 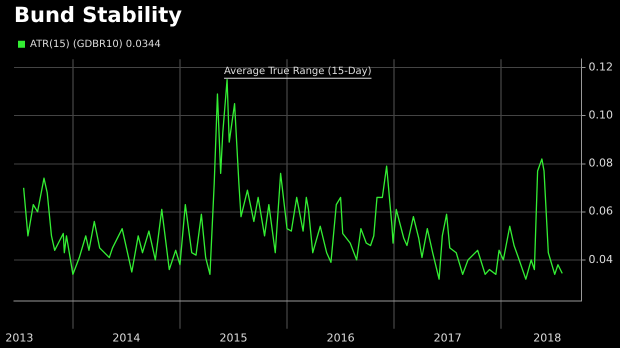 What do you see at coordinates (126, 337) in the screenshot?
I see `x-tick-label: 2014` at bounding box center [126, 337].